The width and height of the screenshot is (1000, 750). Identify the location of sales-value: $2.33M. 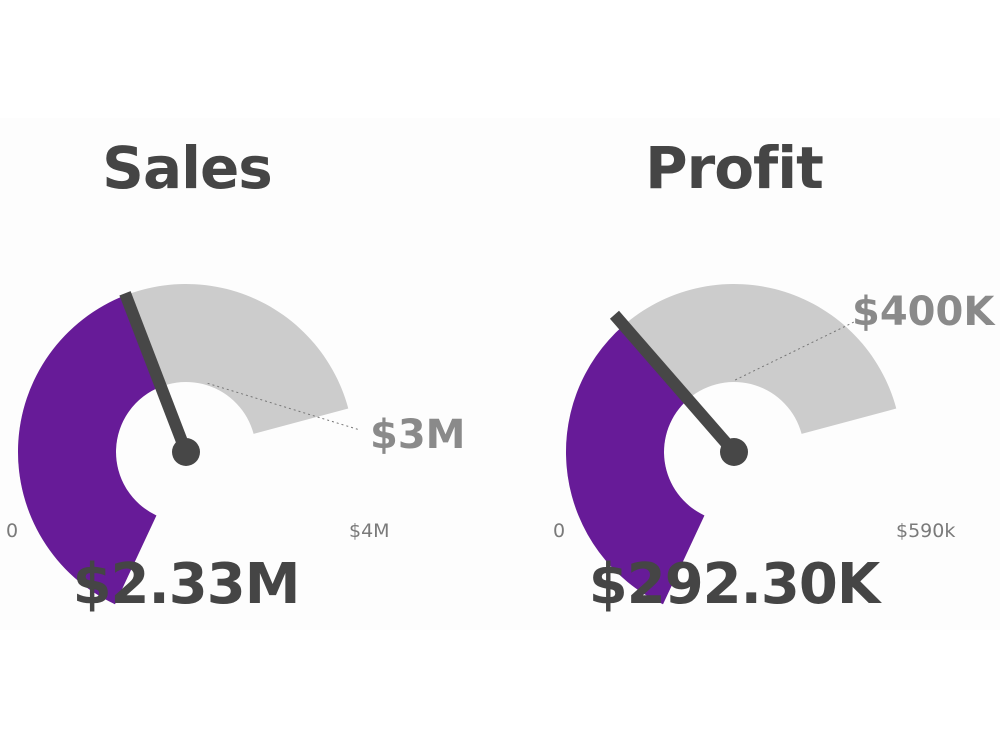
(186, 584).